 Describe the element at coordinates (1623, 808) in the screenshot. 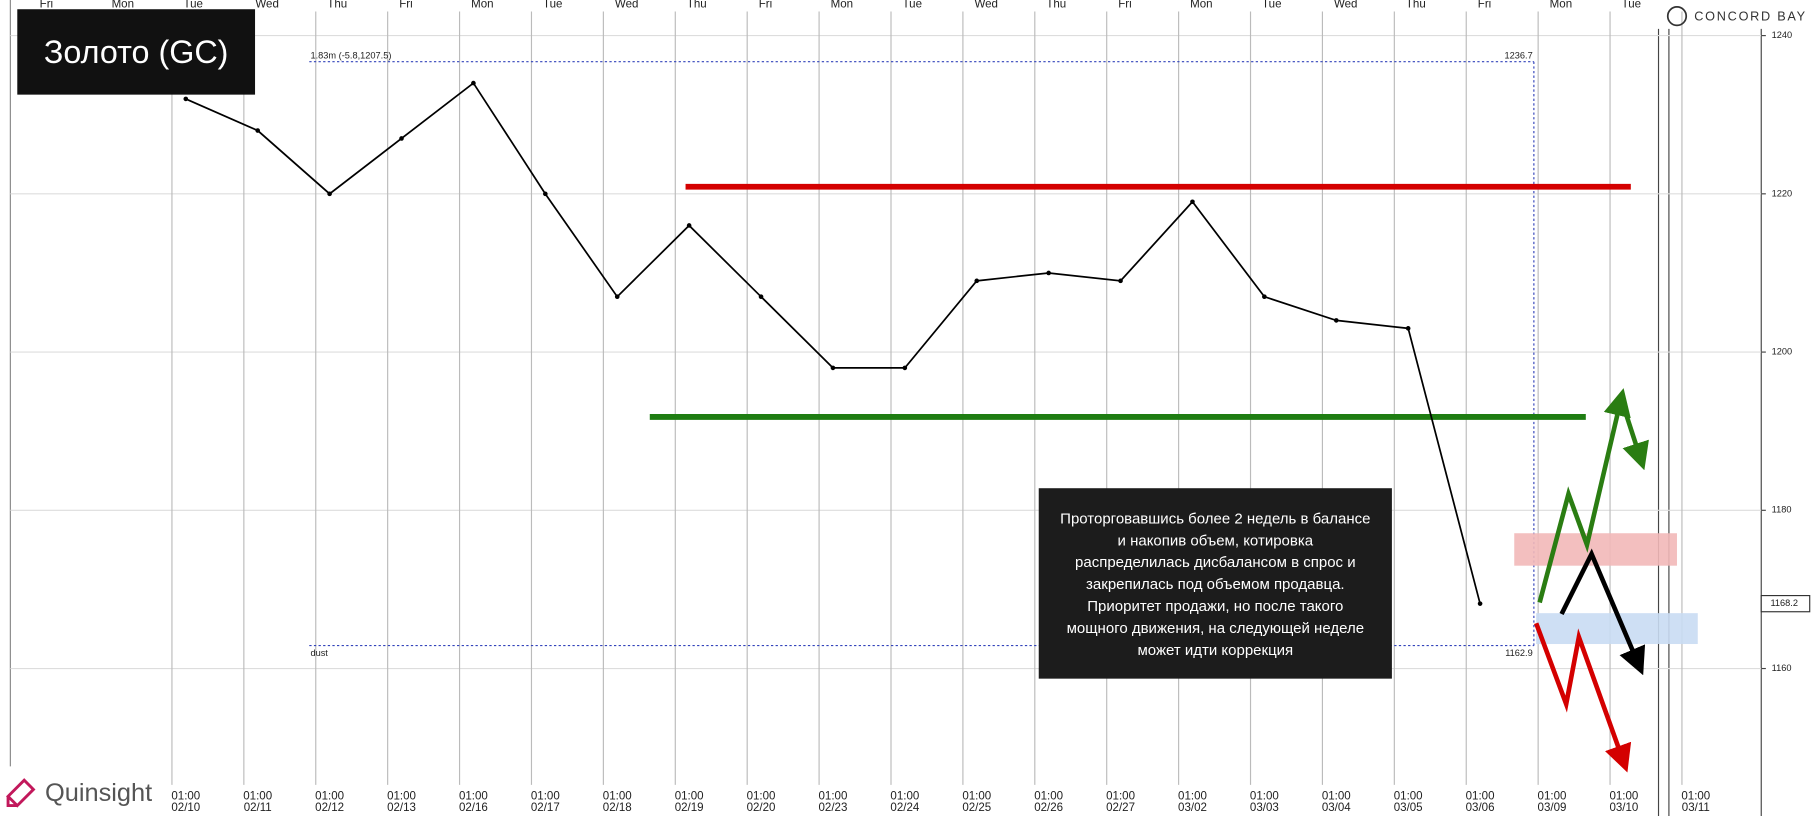

I see `x-tick-label: 03/10` at that location.